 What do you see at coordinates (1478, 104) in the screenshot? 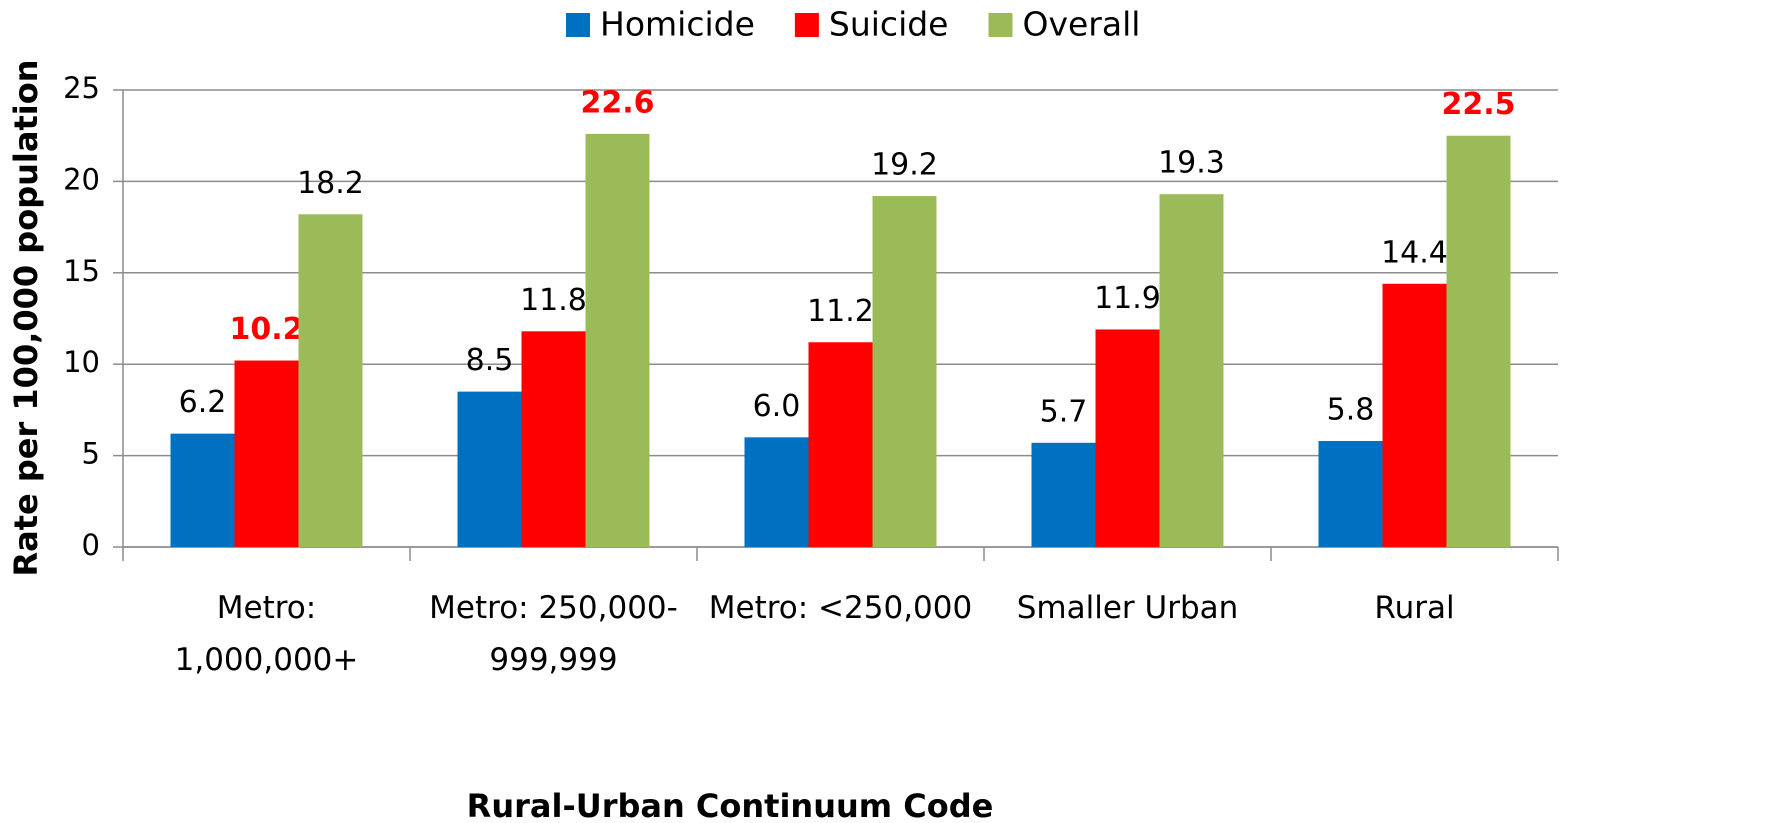
I see `data-label: 22.5` at bounding box center [1478, 104].